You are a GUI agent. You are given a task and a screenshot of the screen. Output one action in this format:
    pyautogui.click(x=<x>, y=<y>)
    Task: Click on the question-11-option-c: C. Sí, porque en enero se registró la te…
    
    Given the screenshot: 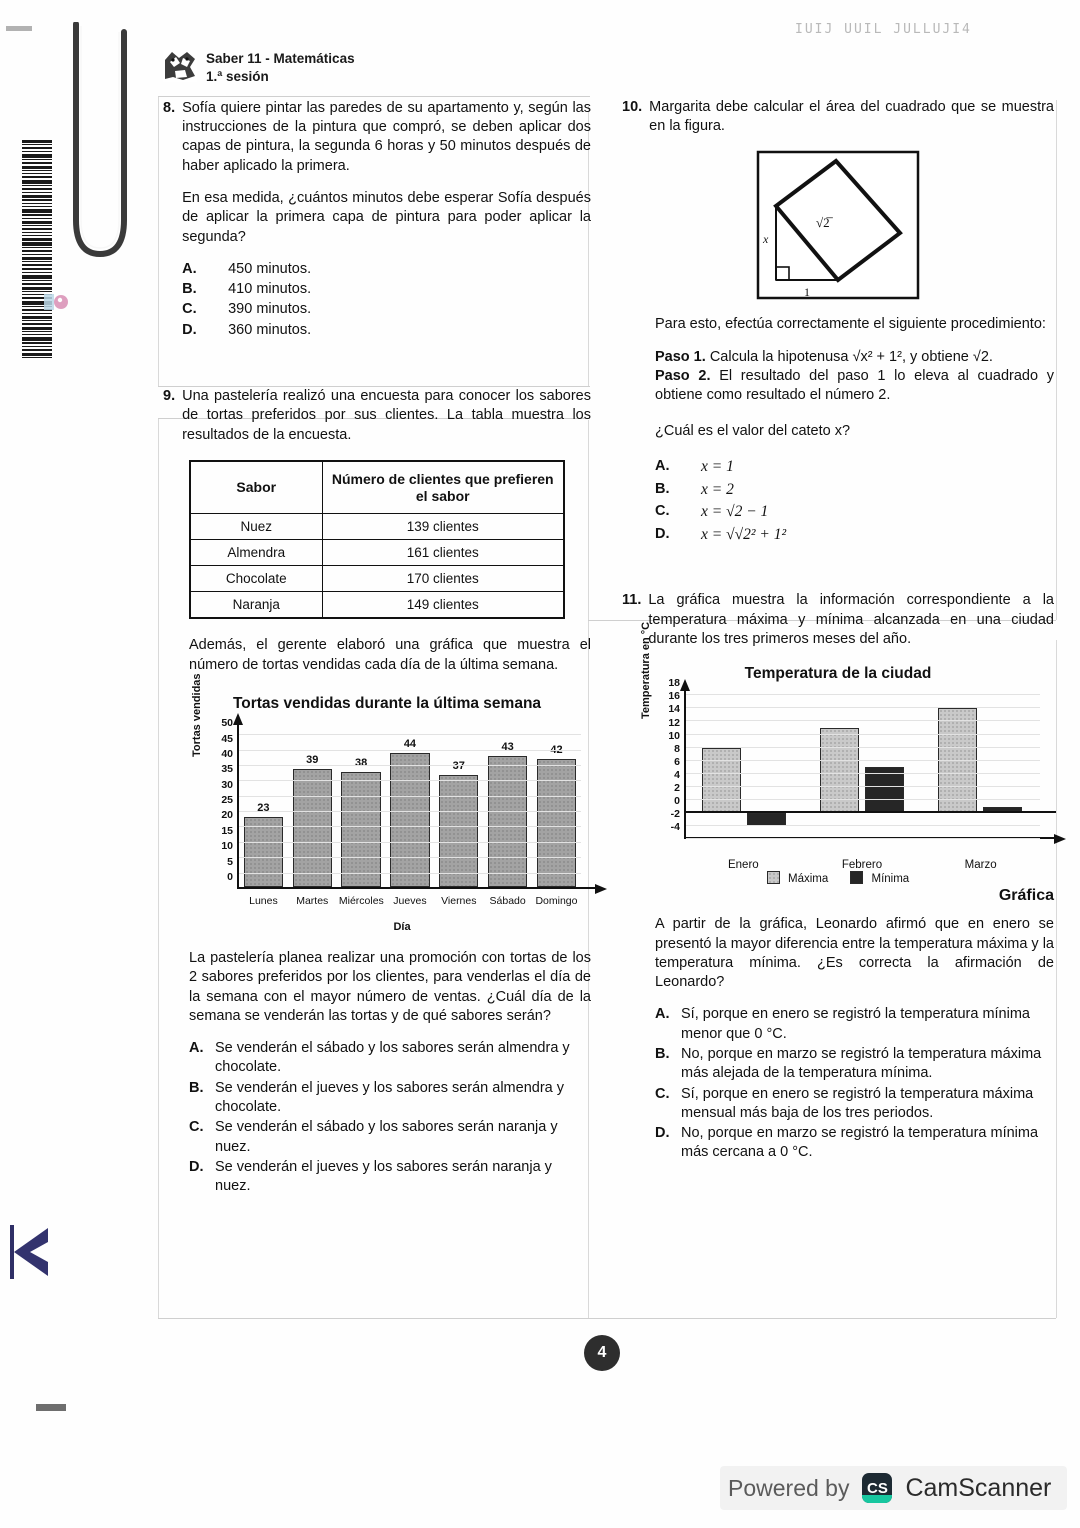 What is the action you would take?
    pyautogui.click(x=854, y=1104)
    